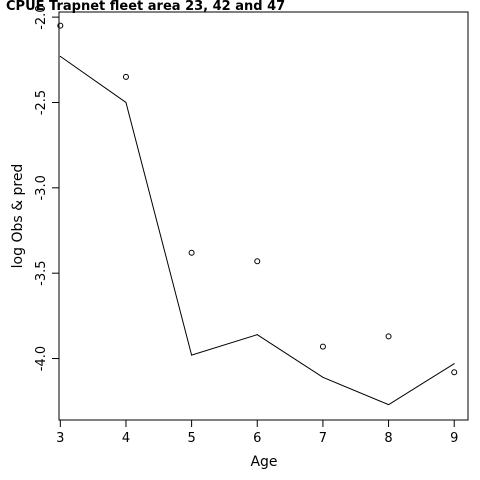  I want to click on x-tick-label: 9, so click(454, 438).